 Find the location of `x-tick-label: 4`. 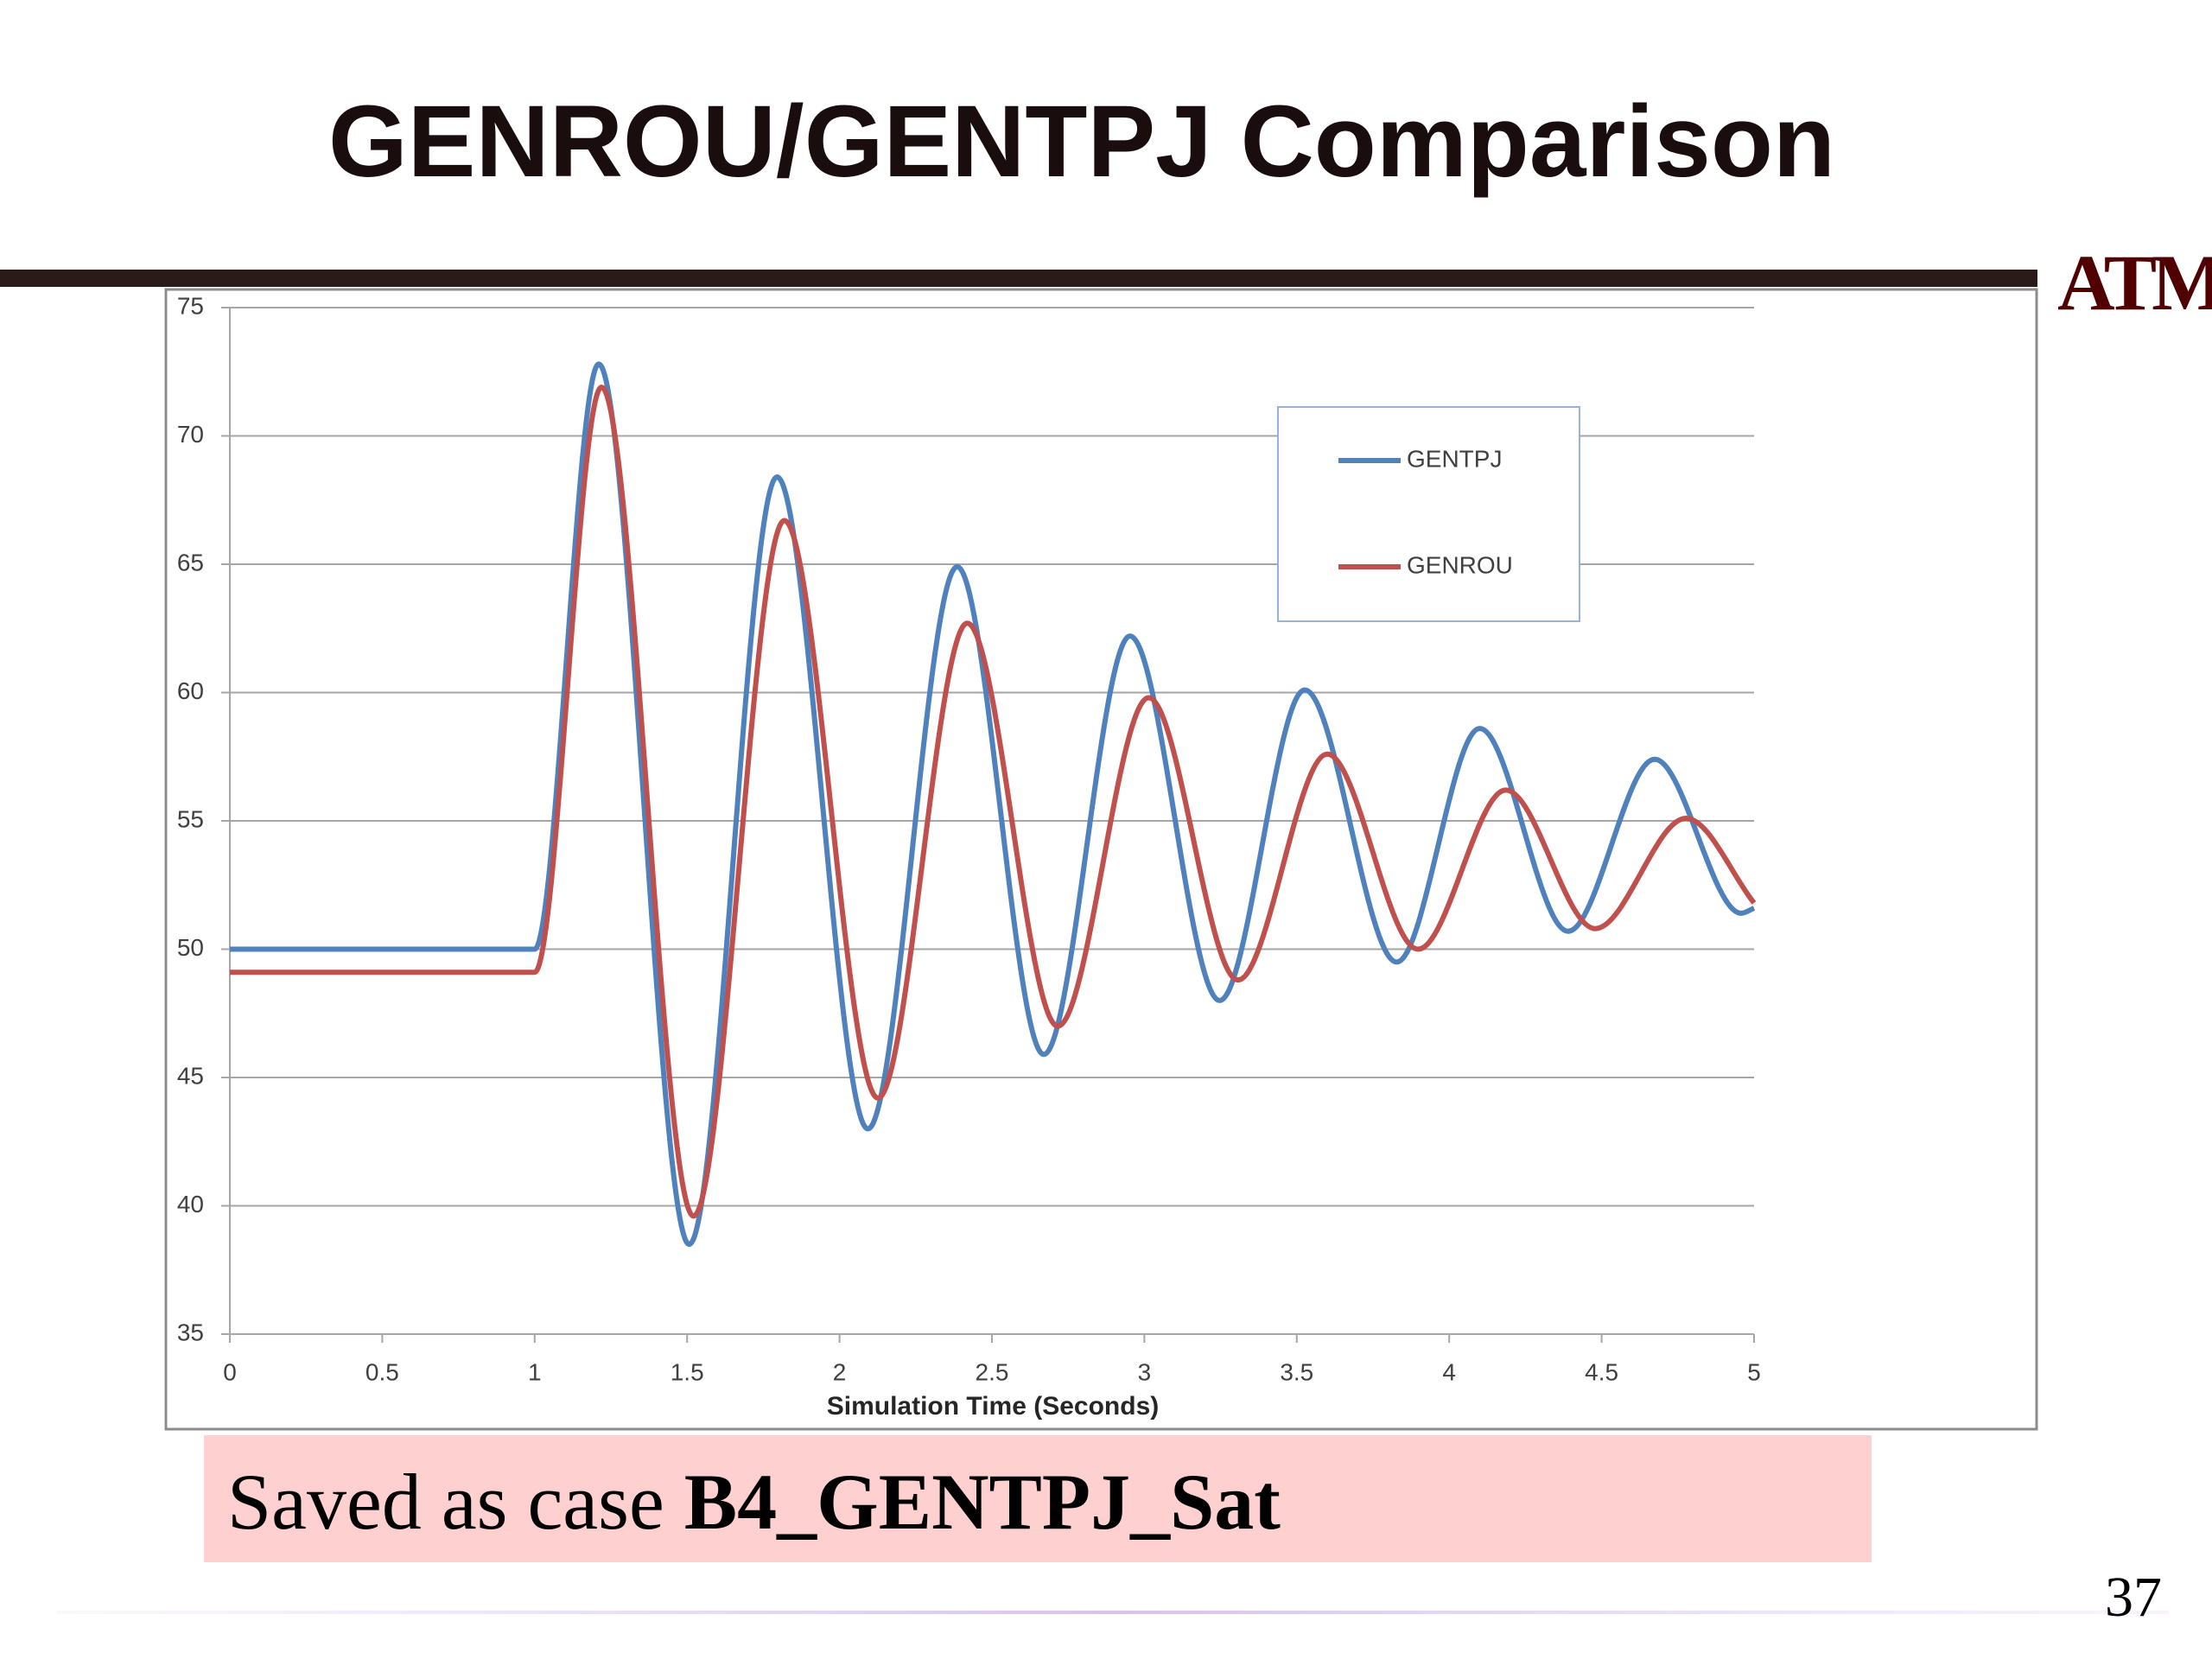

x-tick-label: 4 is located at coordinates (1449, 1371).